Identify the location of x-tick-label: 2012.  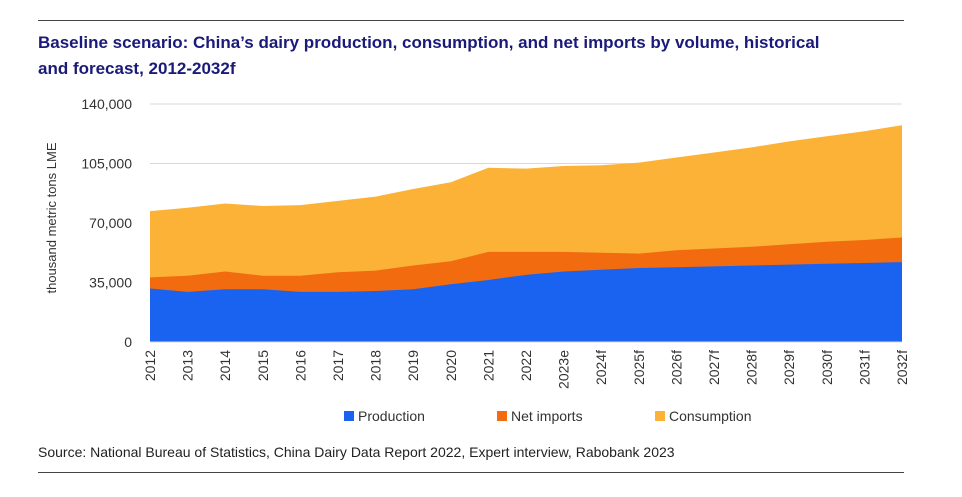
(150, 365).